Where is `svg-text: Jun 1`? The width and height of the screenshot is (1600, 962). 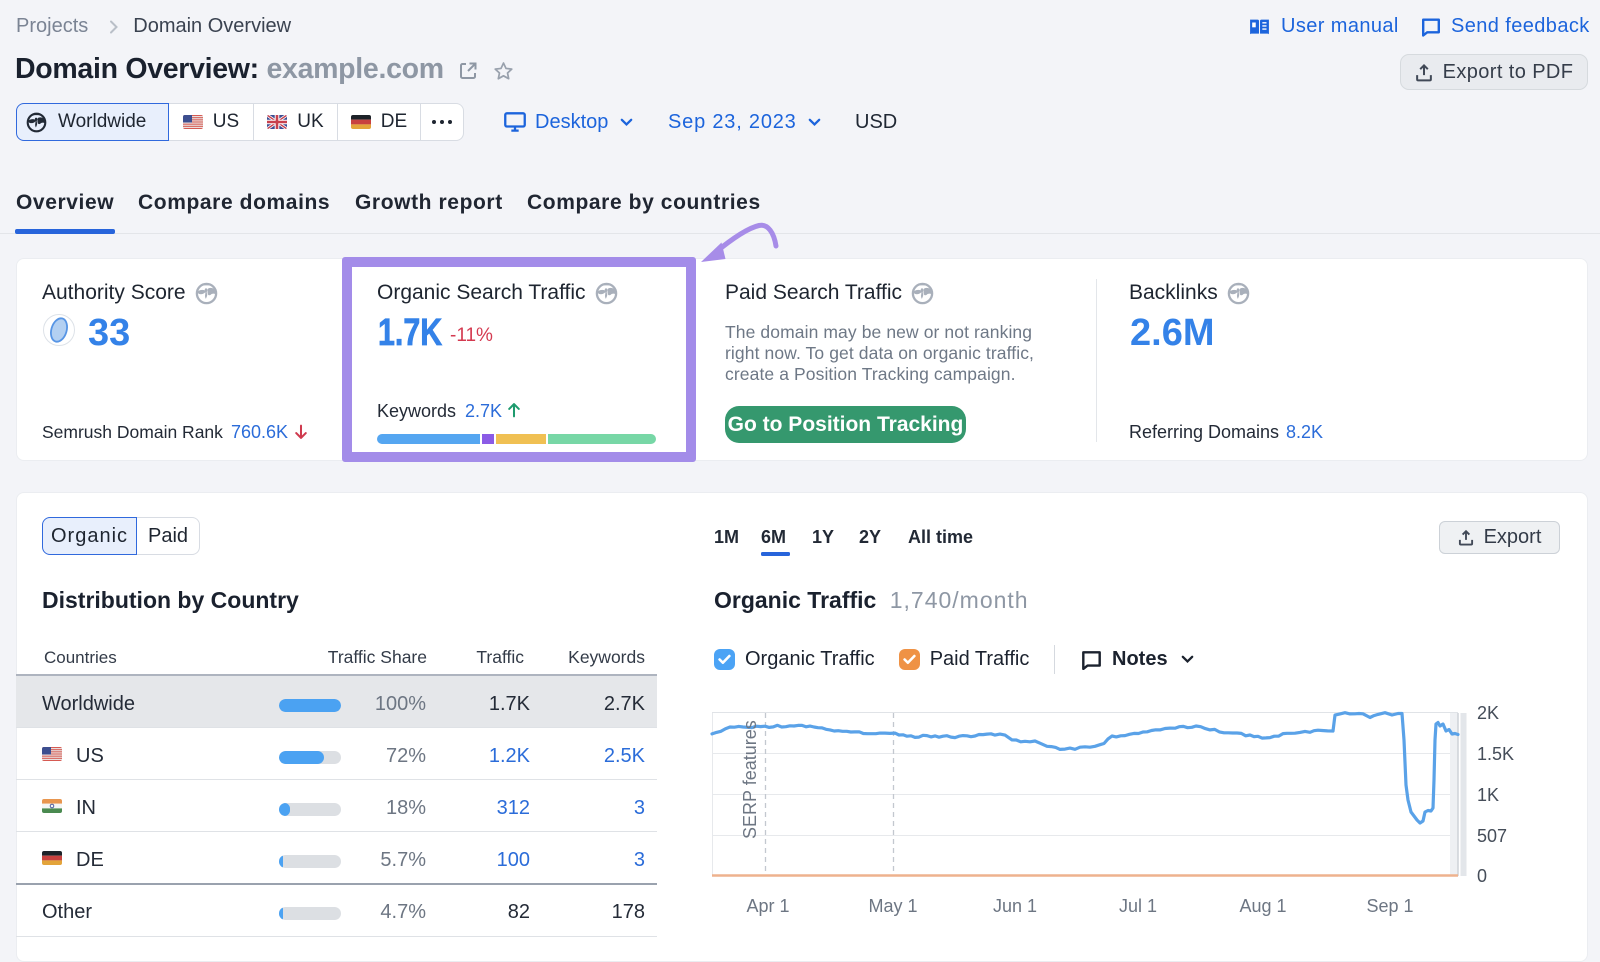
svg-text: Jun 1 is located at coordinates (1015, 906).